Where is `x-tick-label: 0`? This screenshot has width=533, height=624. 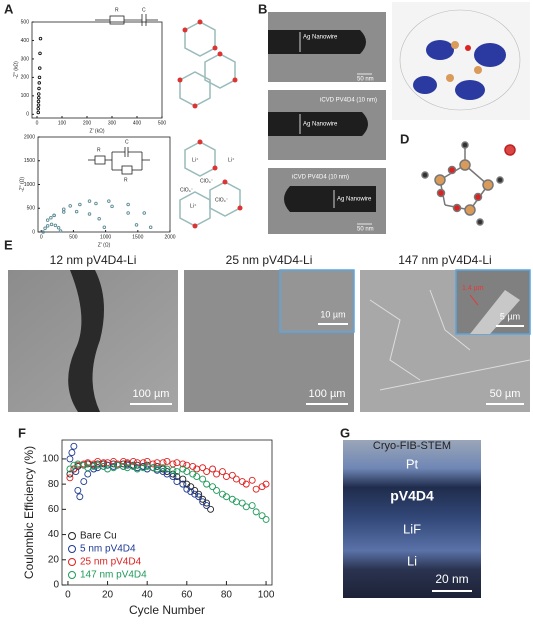 x-tick-label: 0 is located at coordinates (37, 123).